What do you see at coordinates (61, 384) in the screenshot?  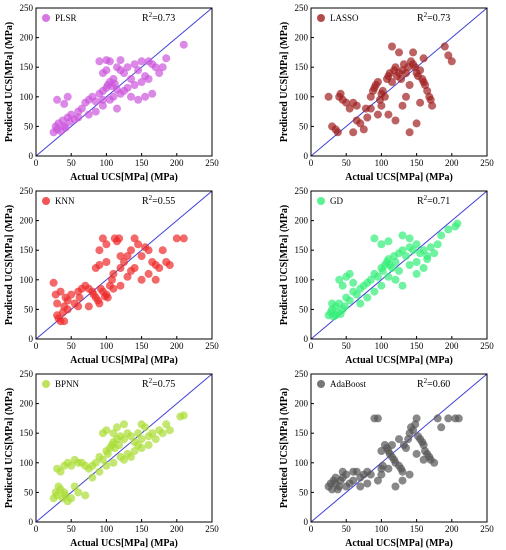 I see `legend: BPNN` at bounding box center [61, 384].